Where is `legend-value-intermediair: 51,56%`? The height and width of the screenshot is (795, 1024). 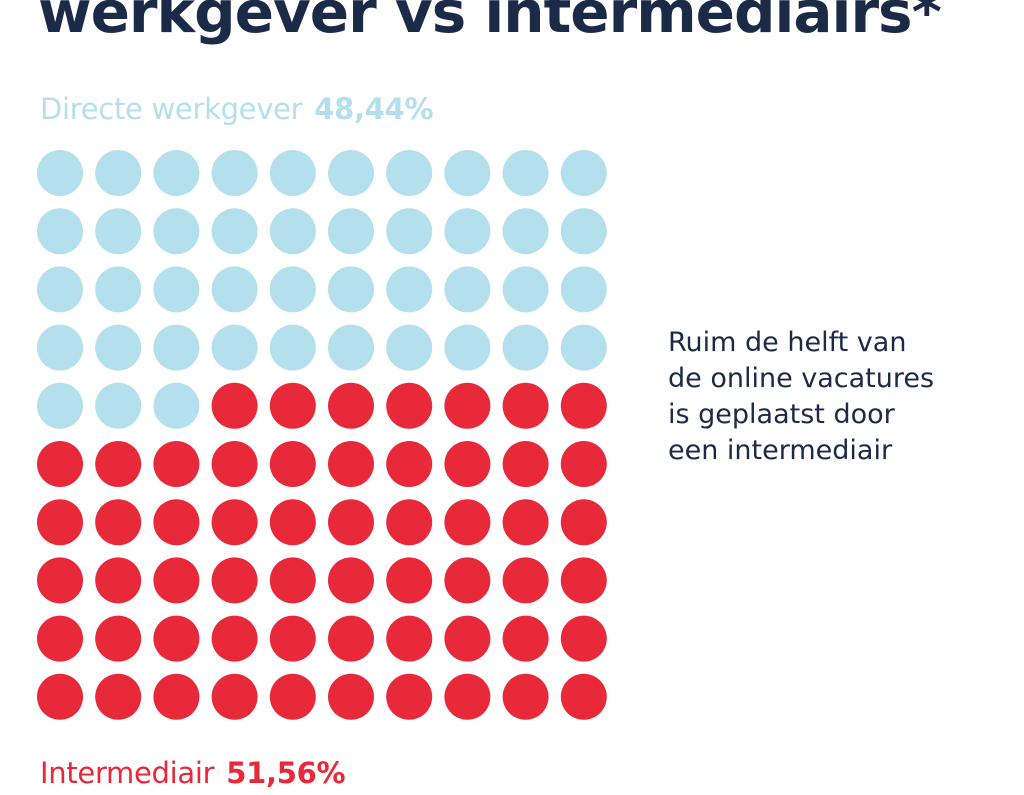
legend-value-intermediair: 51,56% is located at coordinates (286, 773).